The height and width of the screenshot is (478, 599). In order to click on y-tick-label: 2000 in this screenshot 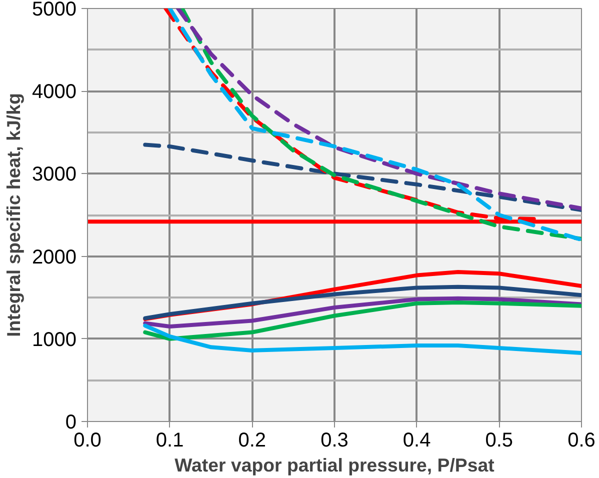, I will do `click(54, 257)`.